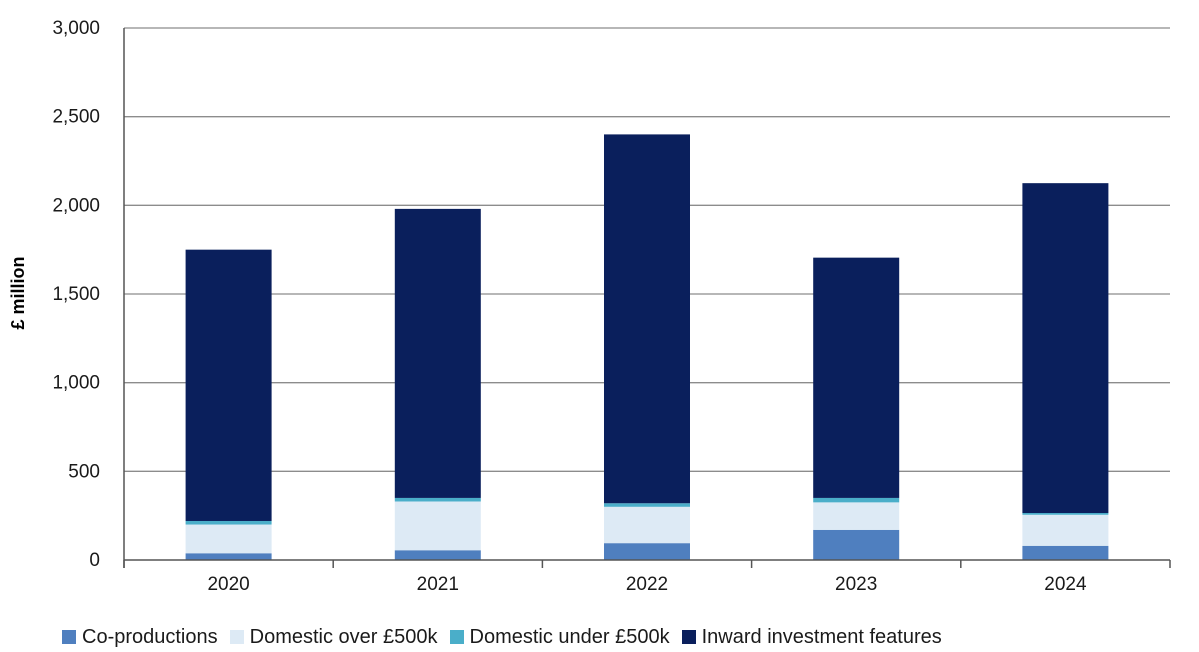  Describe the element at coordinates (856, 584) in the screenshot. I see `x-tick-label: 2023` at that location.